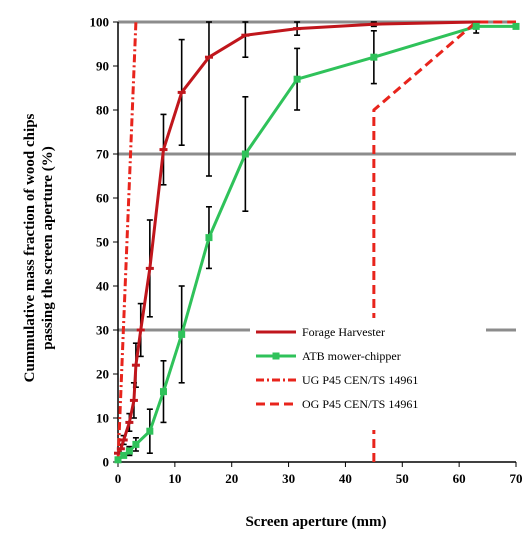 The image size is (526, 540). I want to click on legend-label-forage-harvester: Forage Harvester, so click(343, 332).